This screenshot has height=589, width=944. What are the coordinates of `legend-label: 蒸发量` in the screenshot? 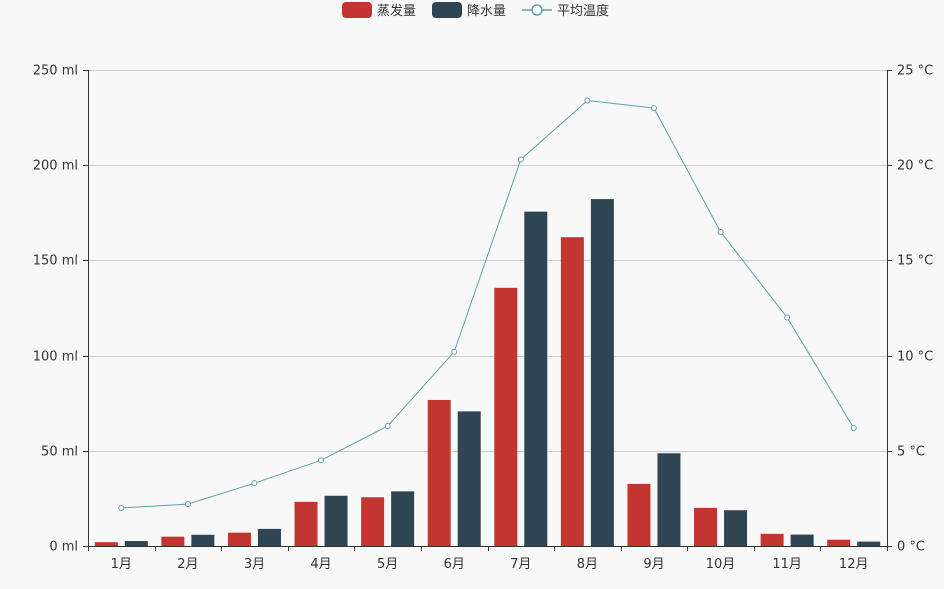 It's located at (396, 11).